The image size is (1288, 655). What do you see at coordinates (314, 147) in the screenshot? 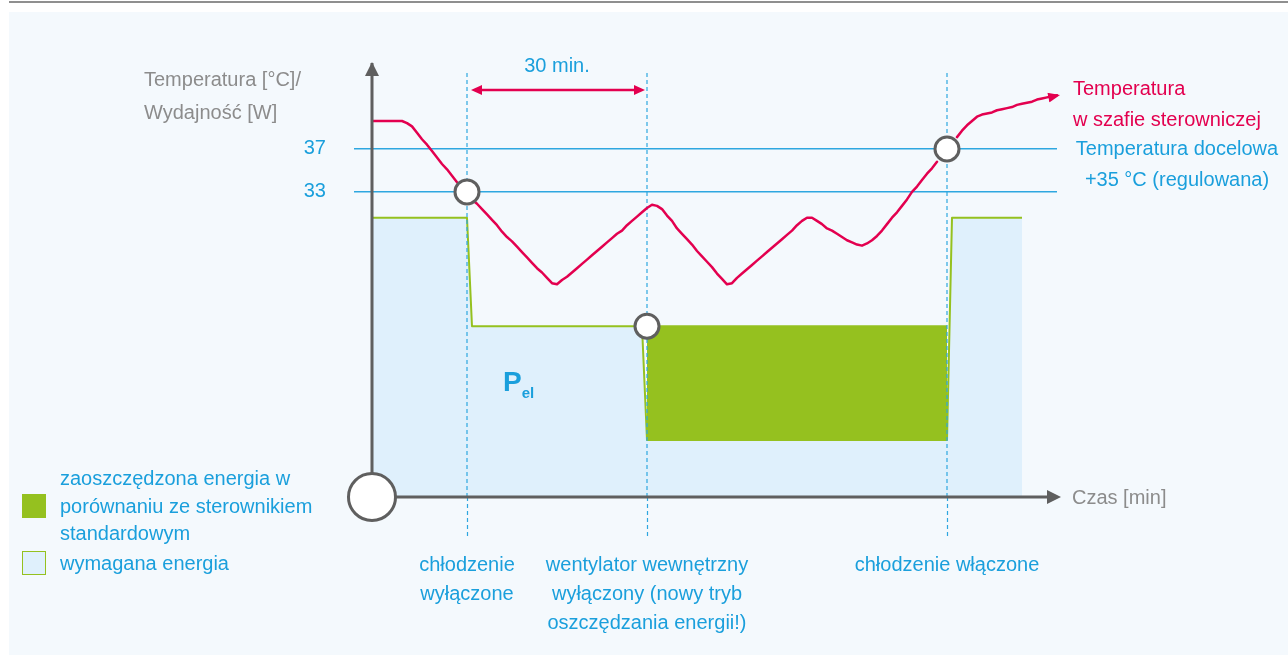
I see `y-tick-label: 37` at bounding box center [314, 147].